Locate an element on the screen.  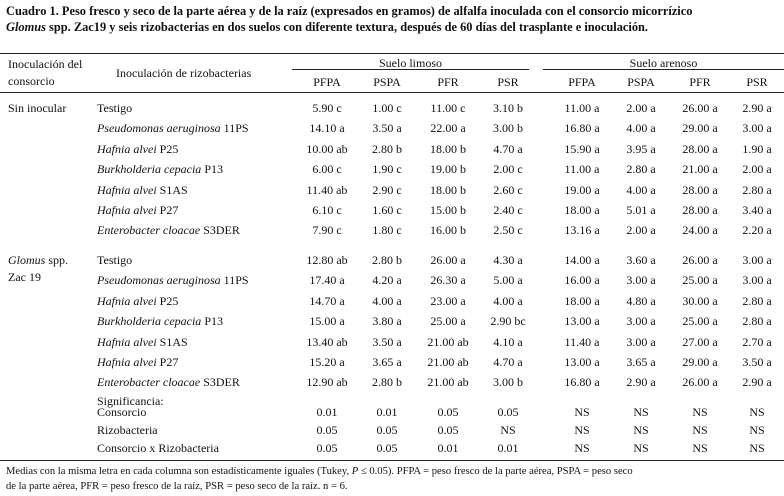
header-var-6: PSPA is located at coordinates (641, 82).